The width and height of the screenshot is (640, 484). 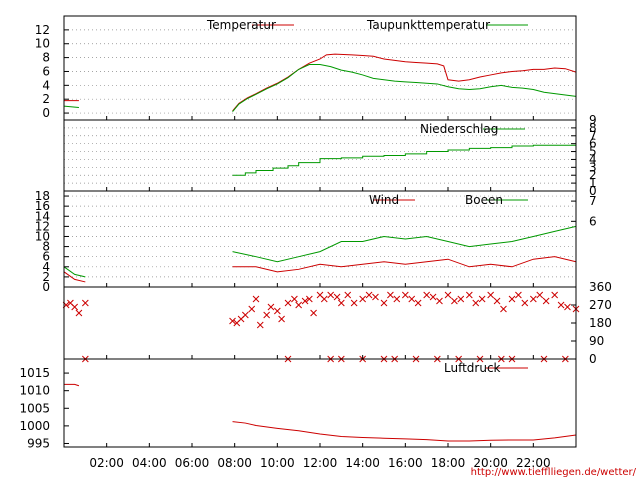 What do you see at coordinates (405, 463) in the screenshot?
I see `x-tick-label-7: 16:00` at bounding box center [405, 463].